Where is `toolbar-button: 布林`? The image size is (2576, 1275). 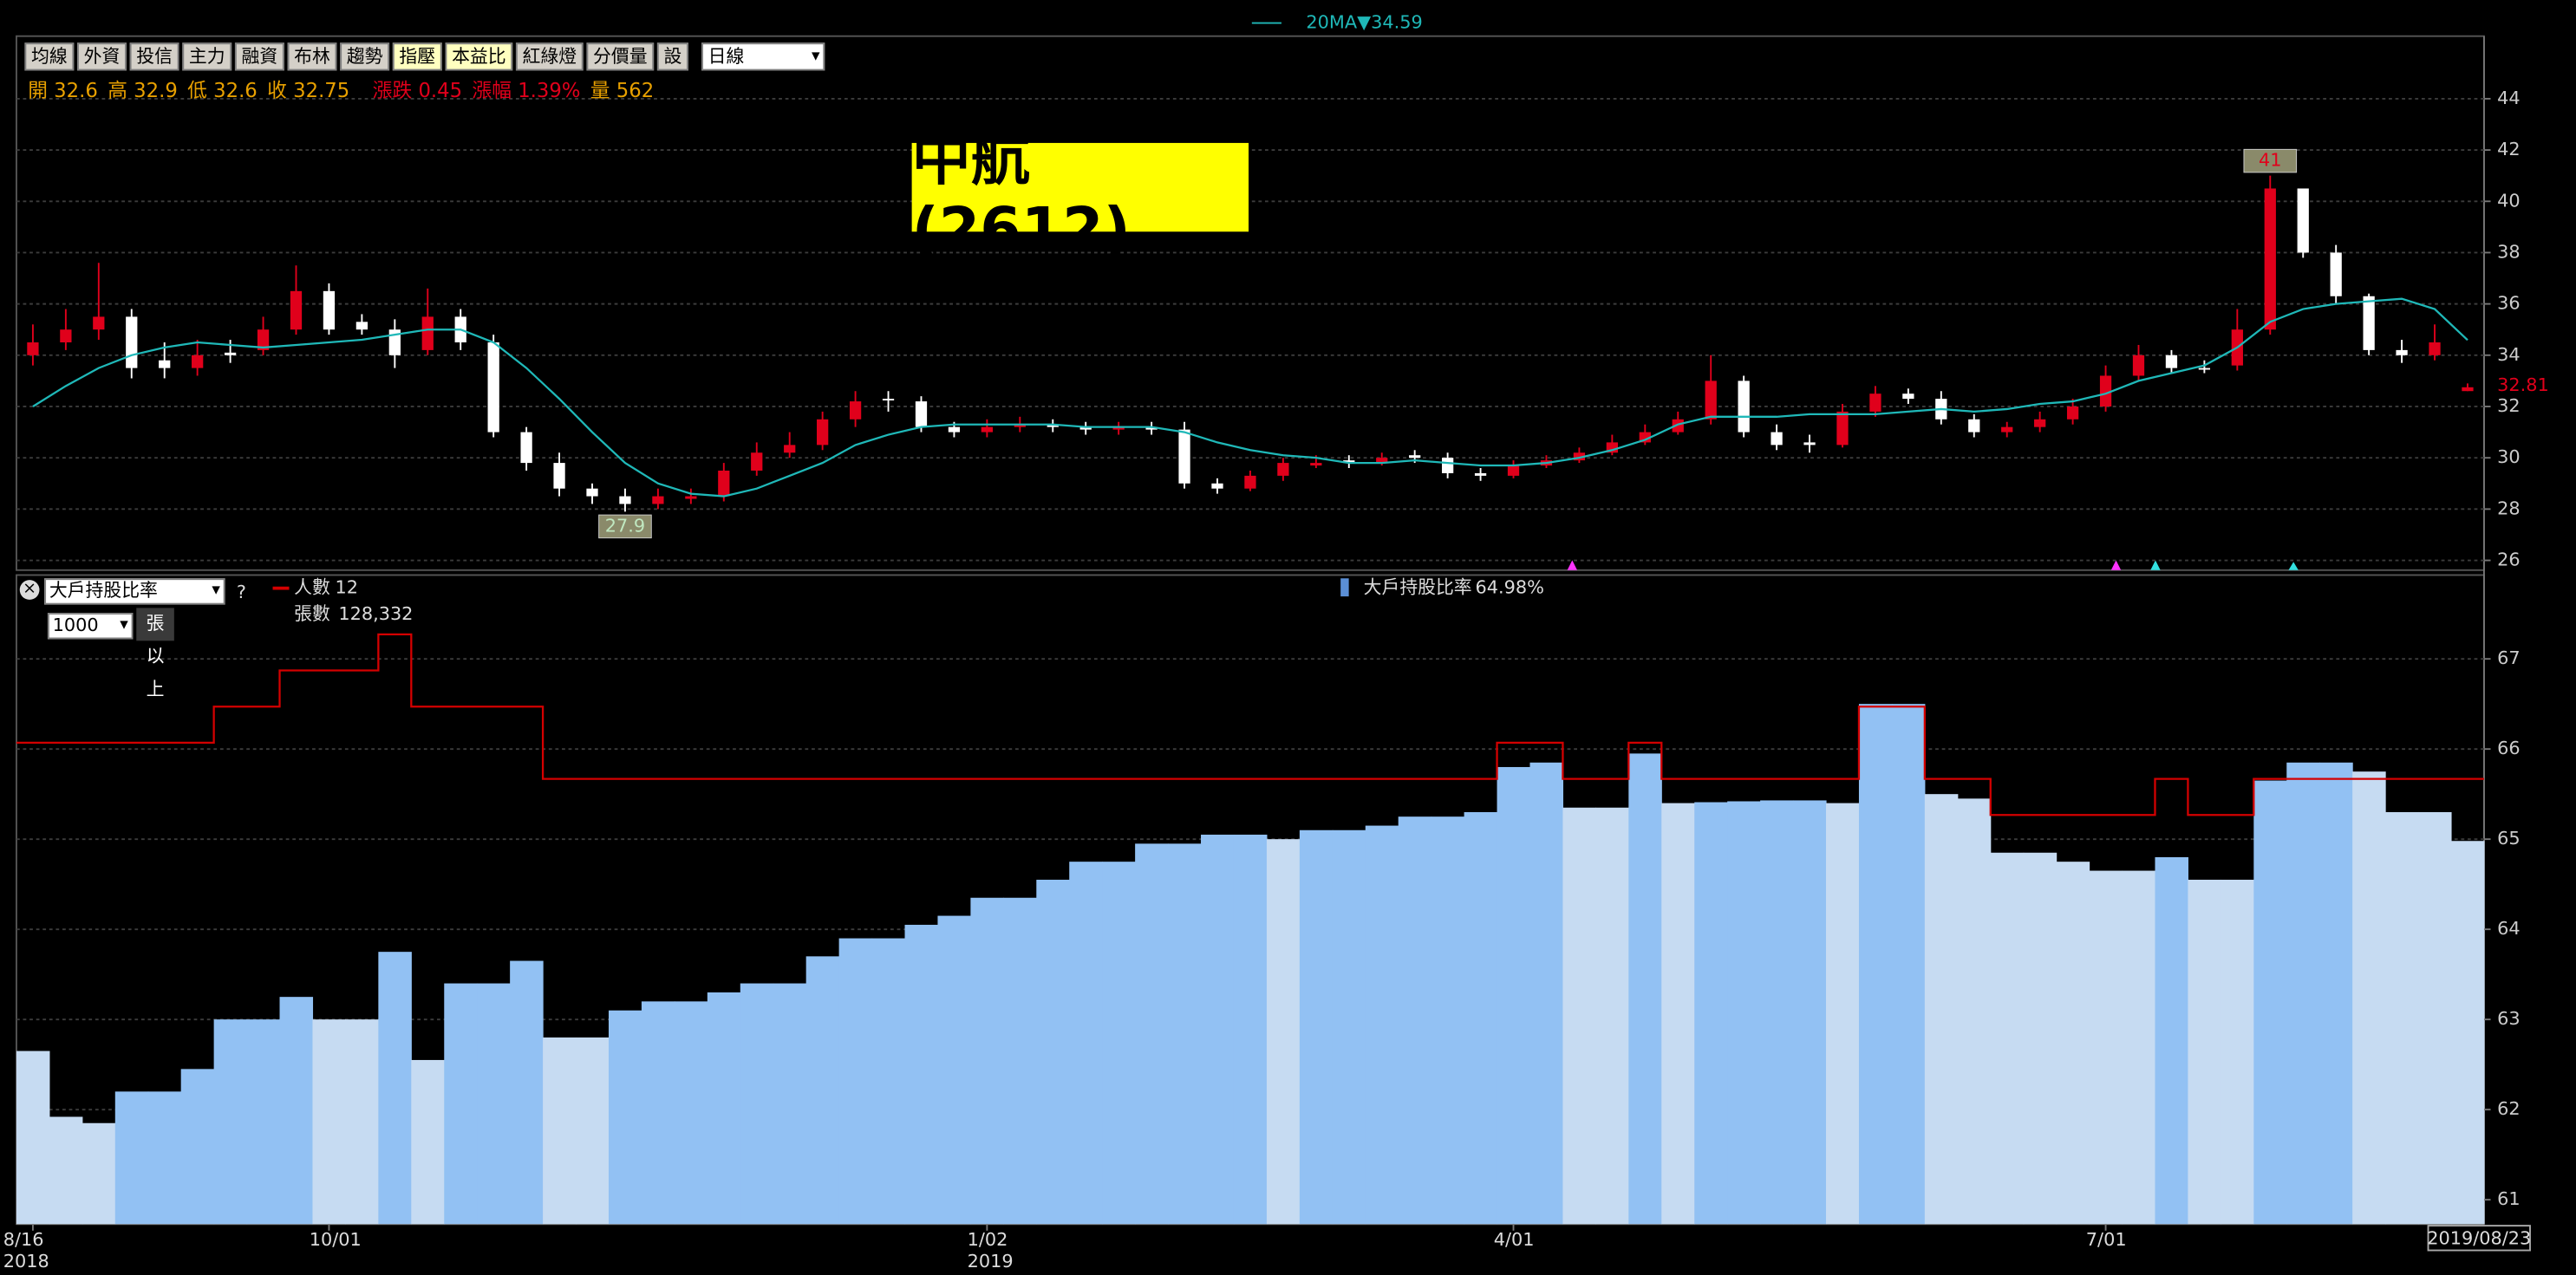 toolbar-button: 布林 is located at coordinates (312, 56).